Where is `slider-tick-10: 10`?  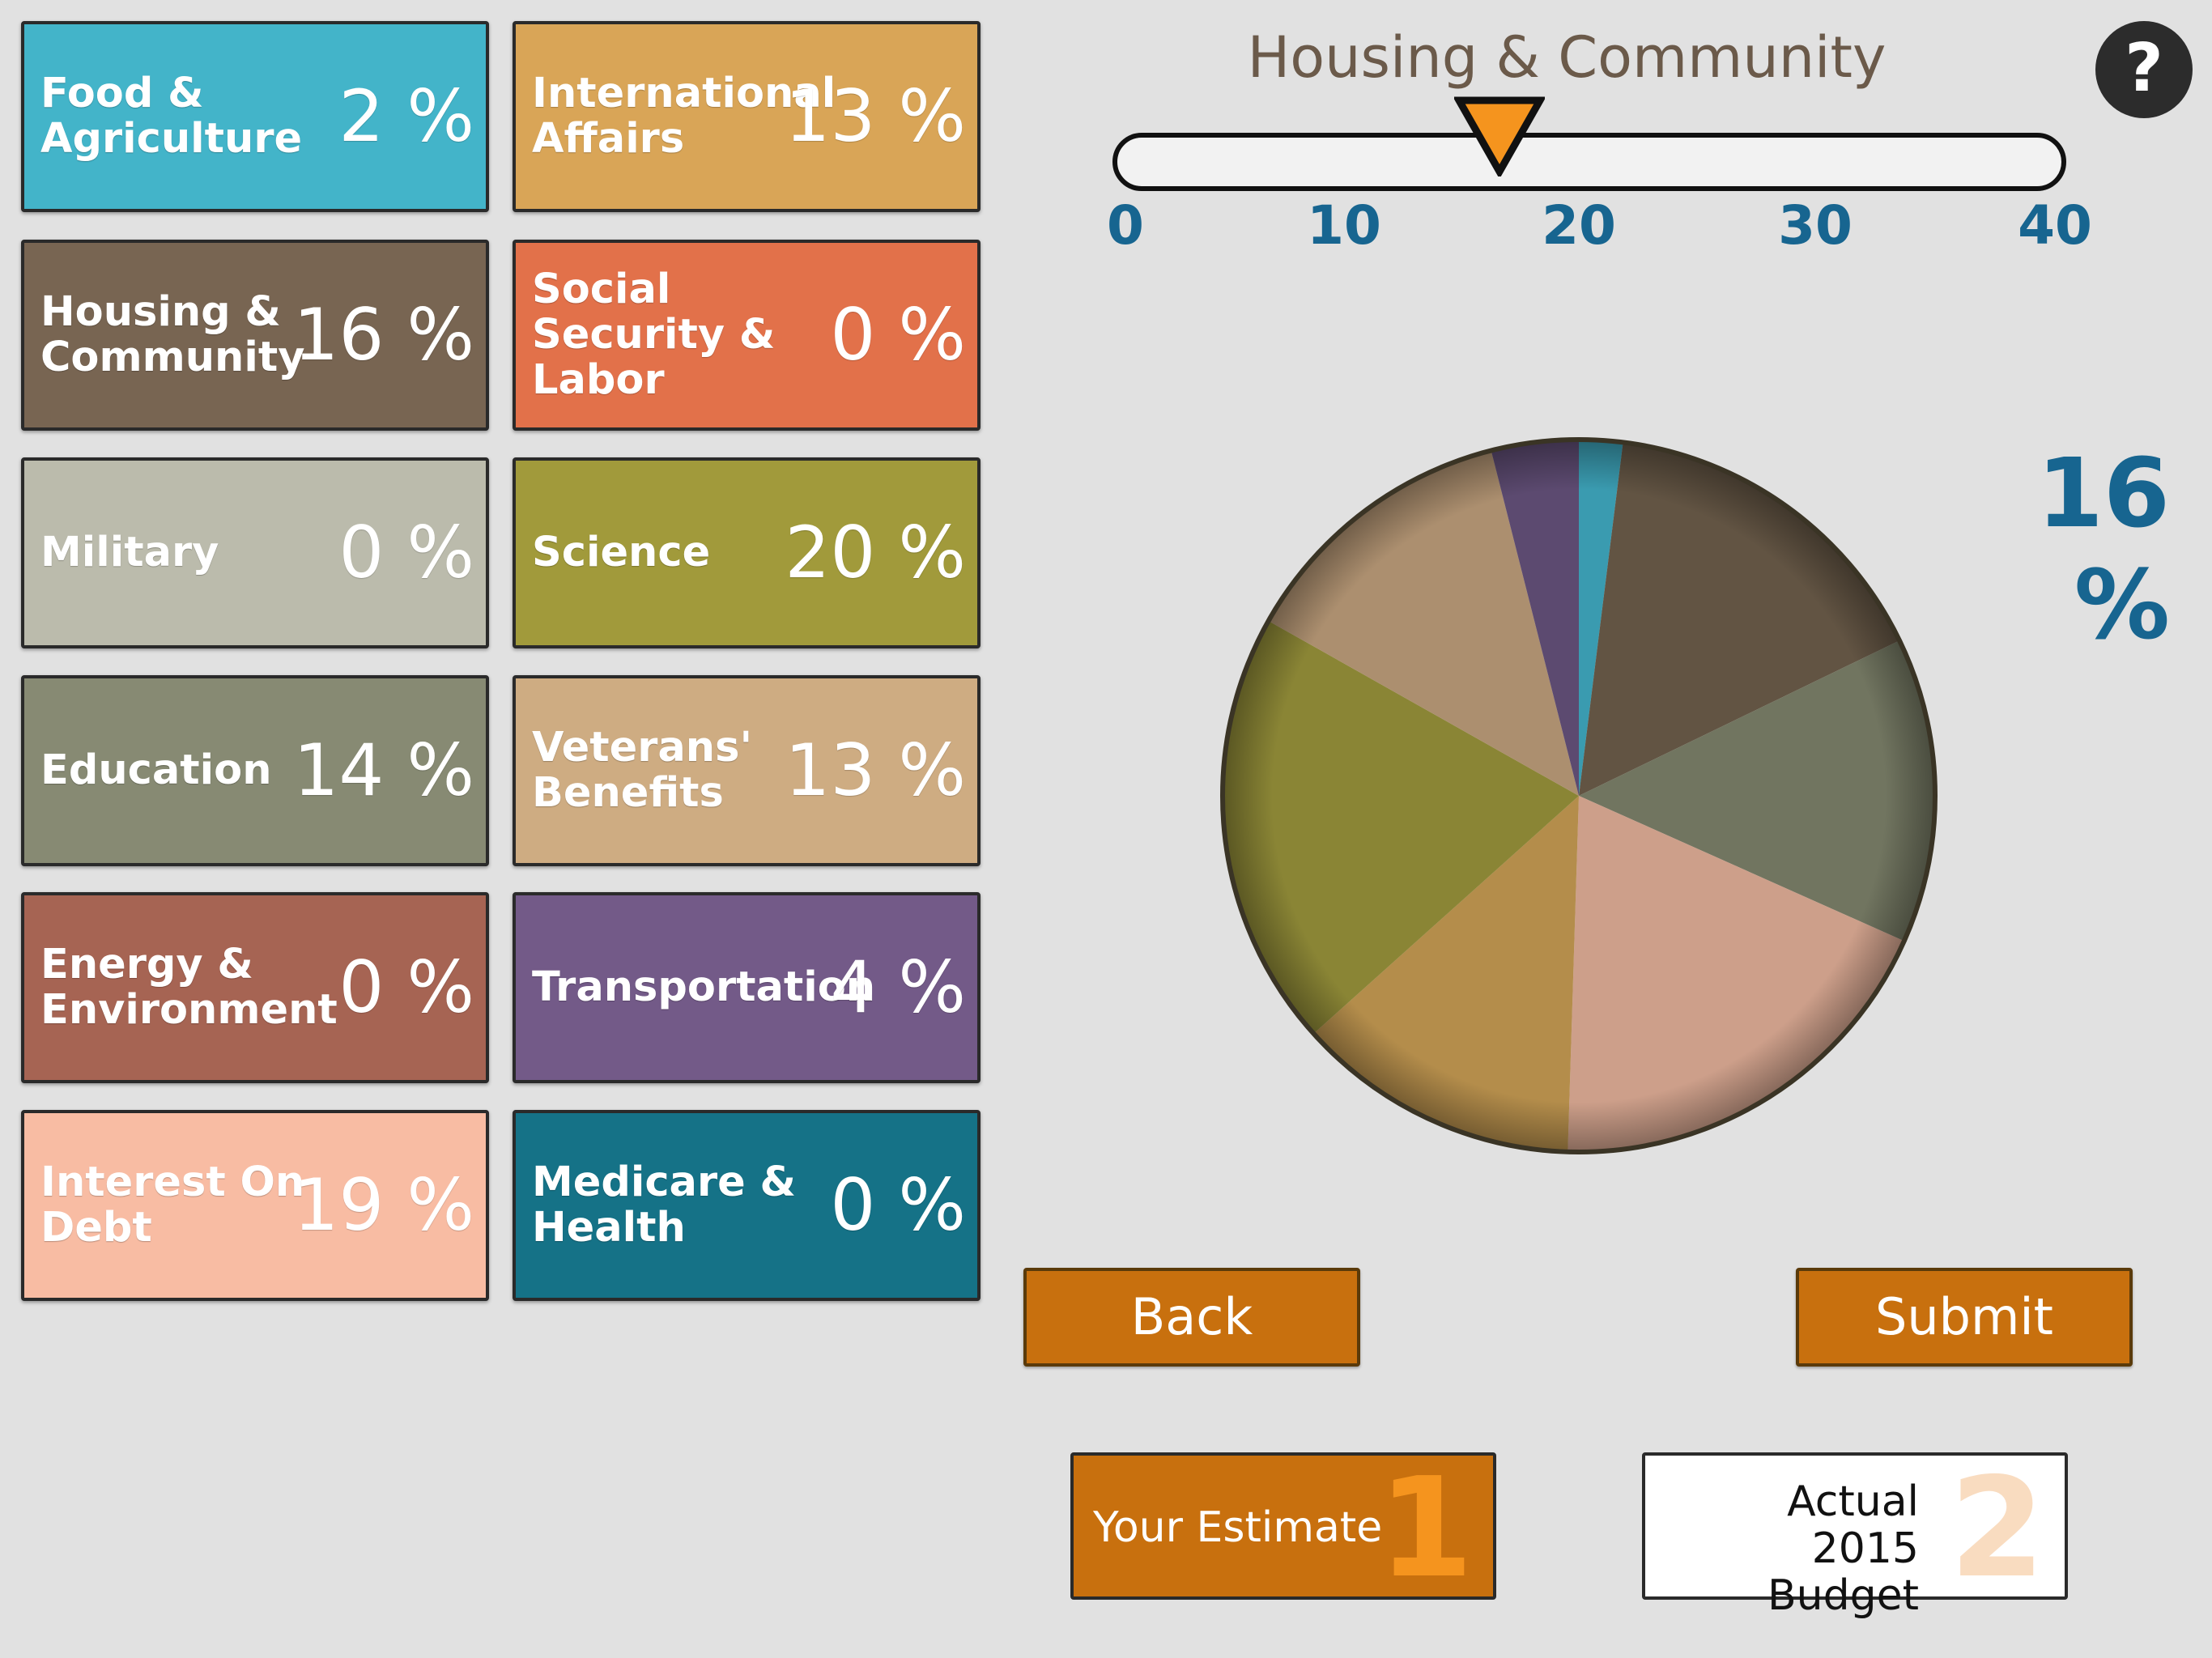
slider-tick-10: 10 is located at coordinates (1344, 225).